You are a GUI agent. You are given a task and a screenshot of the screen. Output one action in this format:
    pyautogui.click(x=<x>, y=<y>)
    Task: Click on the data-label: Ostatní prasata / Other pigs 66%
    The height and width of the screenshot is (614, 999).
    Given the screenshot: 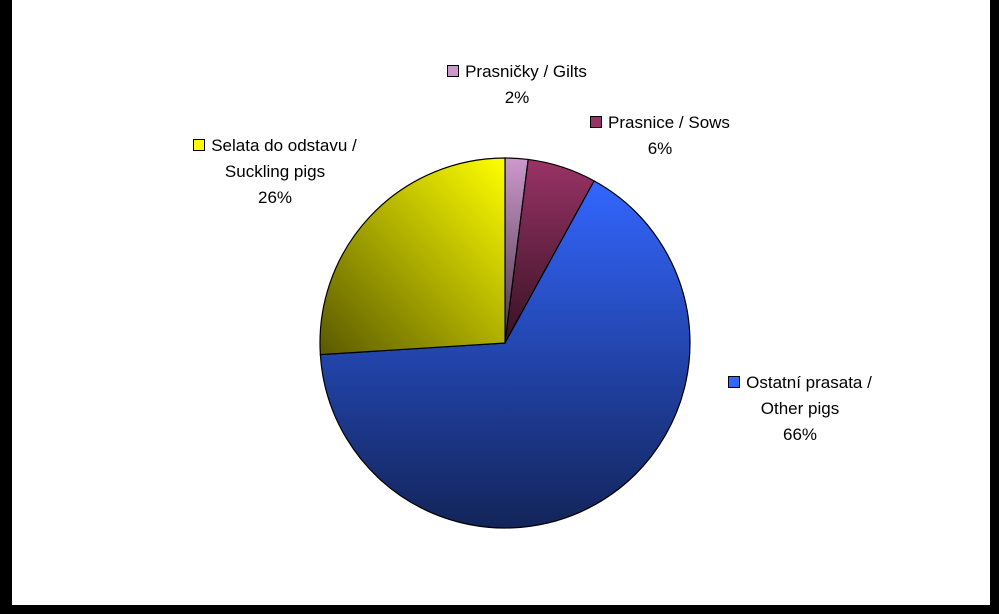 What is the action you would take?
    pyautogui.click(x=800, y=409)
    